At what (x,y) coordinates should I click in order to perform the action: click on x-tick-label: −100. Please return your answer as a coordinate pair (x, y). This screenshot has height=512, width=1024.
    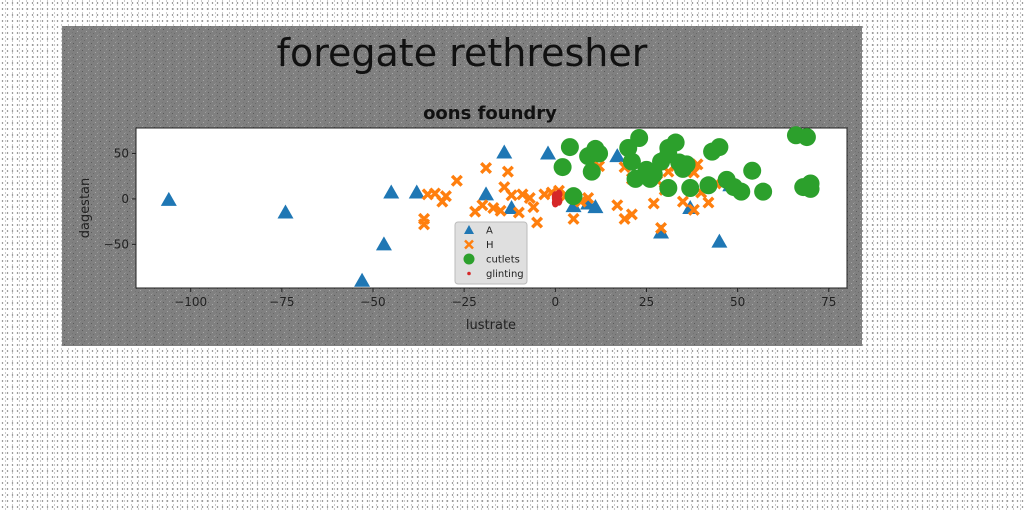
    Looking at the image, I should click on (190, 302).